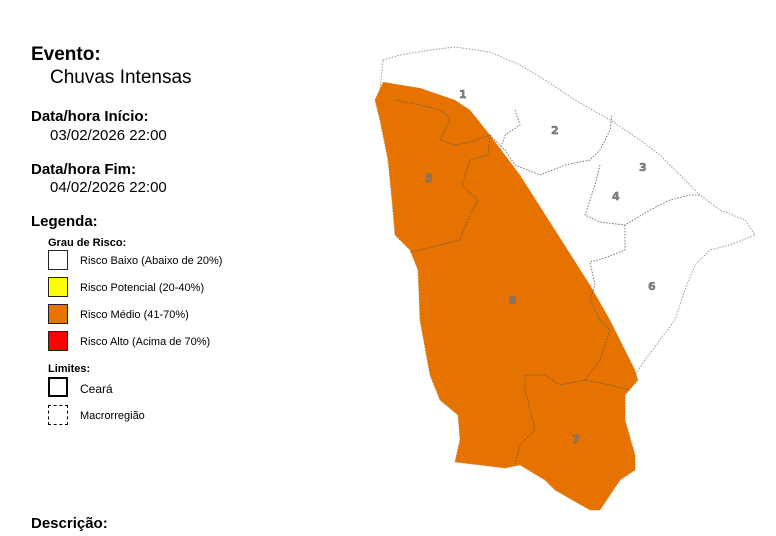 This screenshot has width=776, height=536. What do you see at coordinates (58, 287) in the screenshot?
I see `swatch-potential` at bounding box center [58, 287].